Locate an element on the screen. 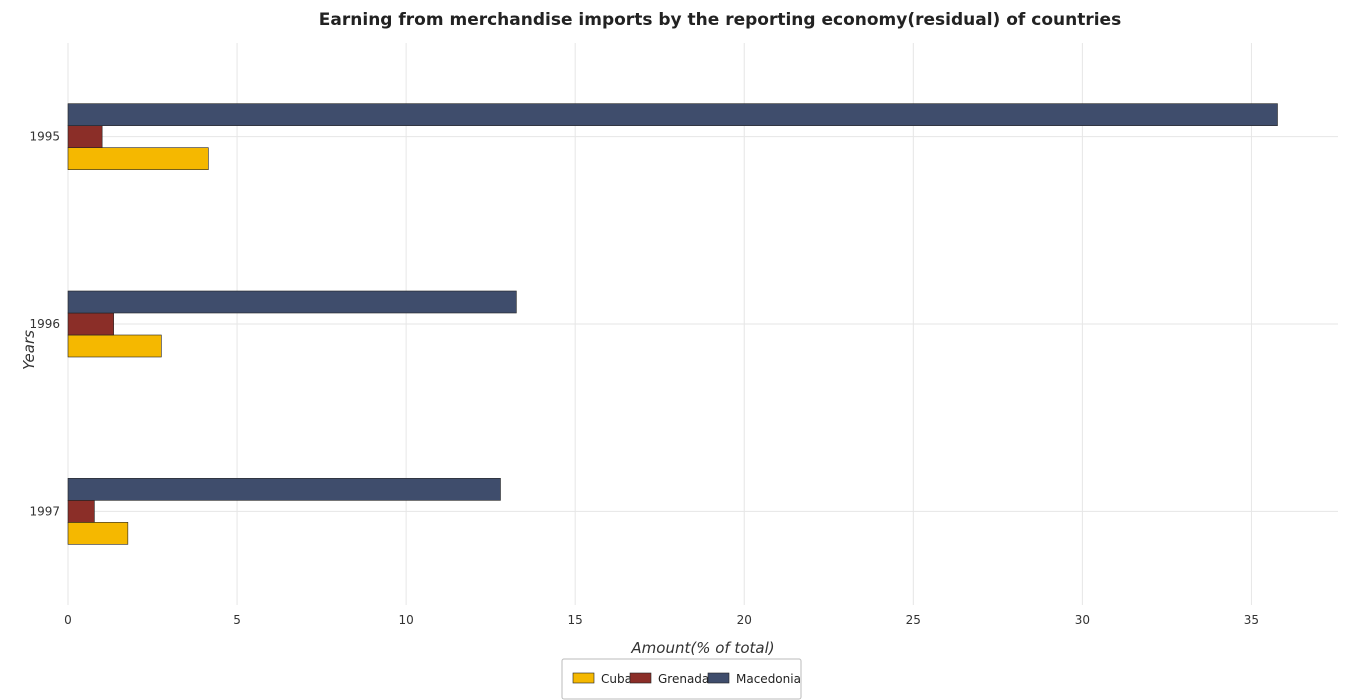 This screenshot has width=1361, height=700. bar-macedonia-1995 is located at coordinates (672, 114).